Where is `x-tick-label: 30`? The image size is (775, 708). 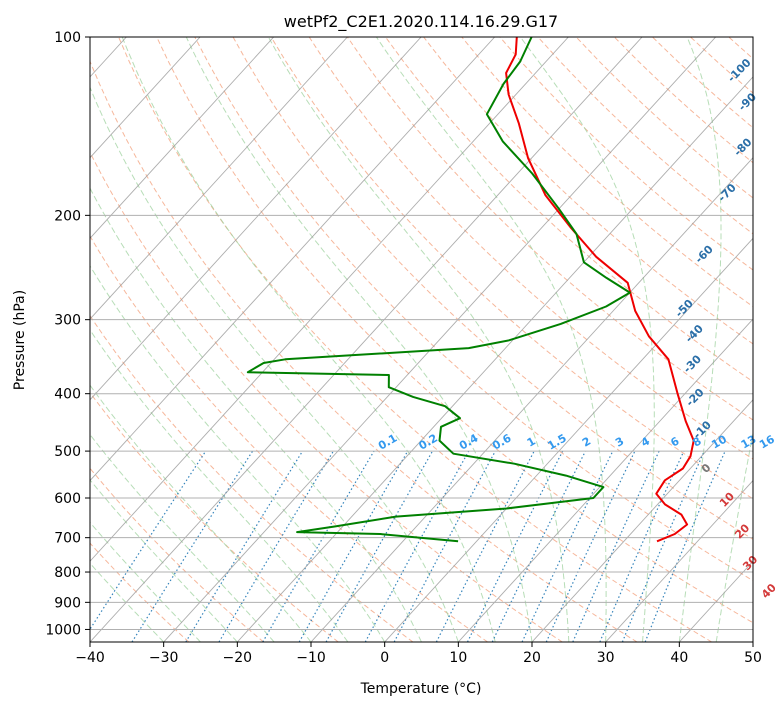 x-tick-label: 30 is located at coordinates (606, 658).